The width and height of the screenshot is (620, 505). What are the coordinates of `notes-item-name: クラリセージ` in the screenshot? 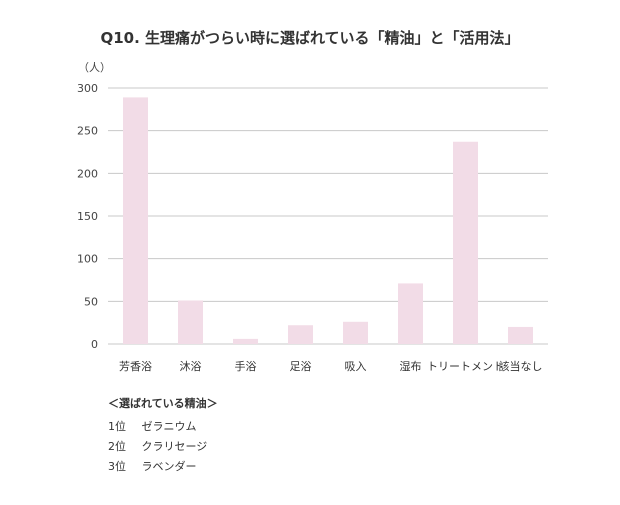 It's located at (174, 446).